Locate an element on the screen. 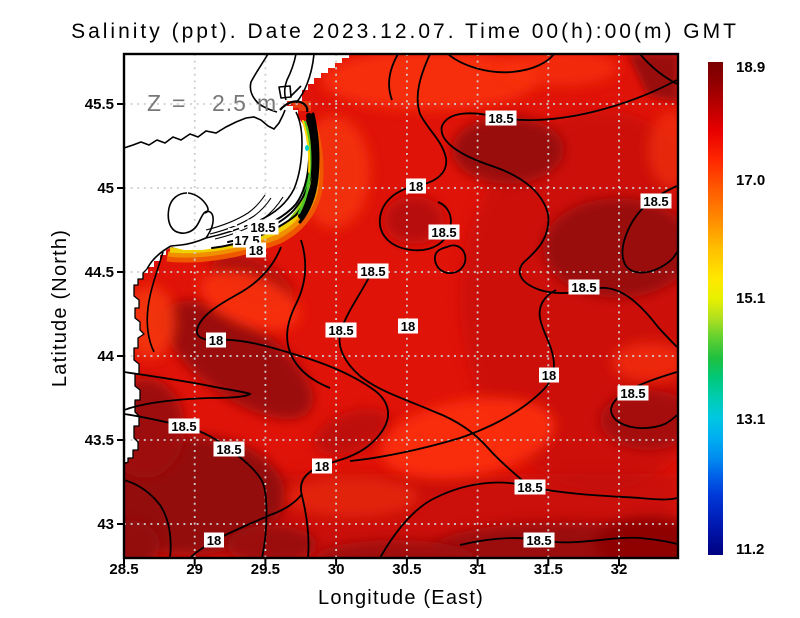 Image resolution: width=800 pixels, height=618 pixels. svg-text: Latitude (North) is located at coordinates (60, 308).